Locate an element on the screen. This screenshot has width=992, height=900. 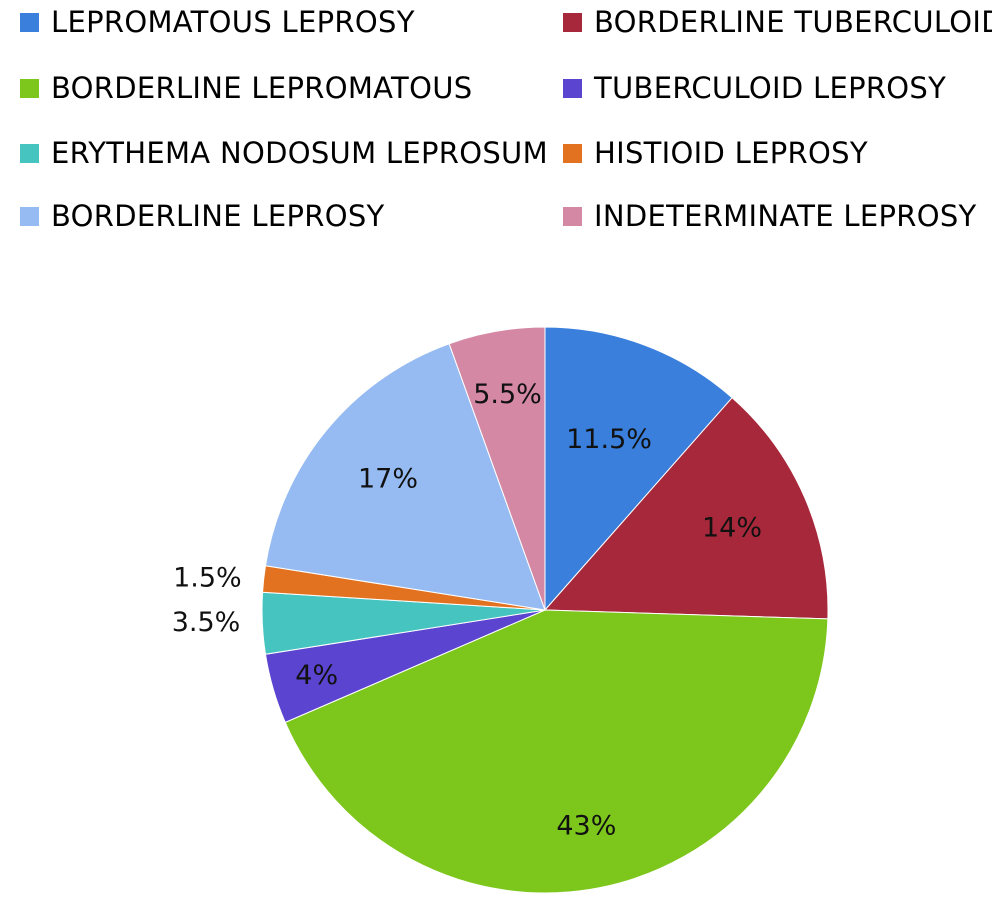
legend-item: TUBERCULOID LEPROSY is located at coordinates (754, 88).